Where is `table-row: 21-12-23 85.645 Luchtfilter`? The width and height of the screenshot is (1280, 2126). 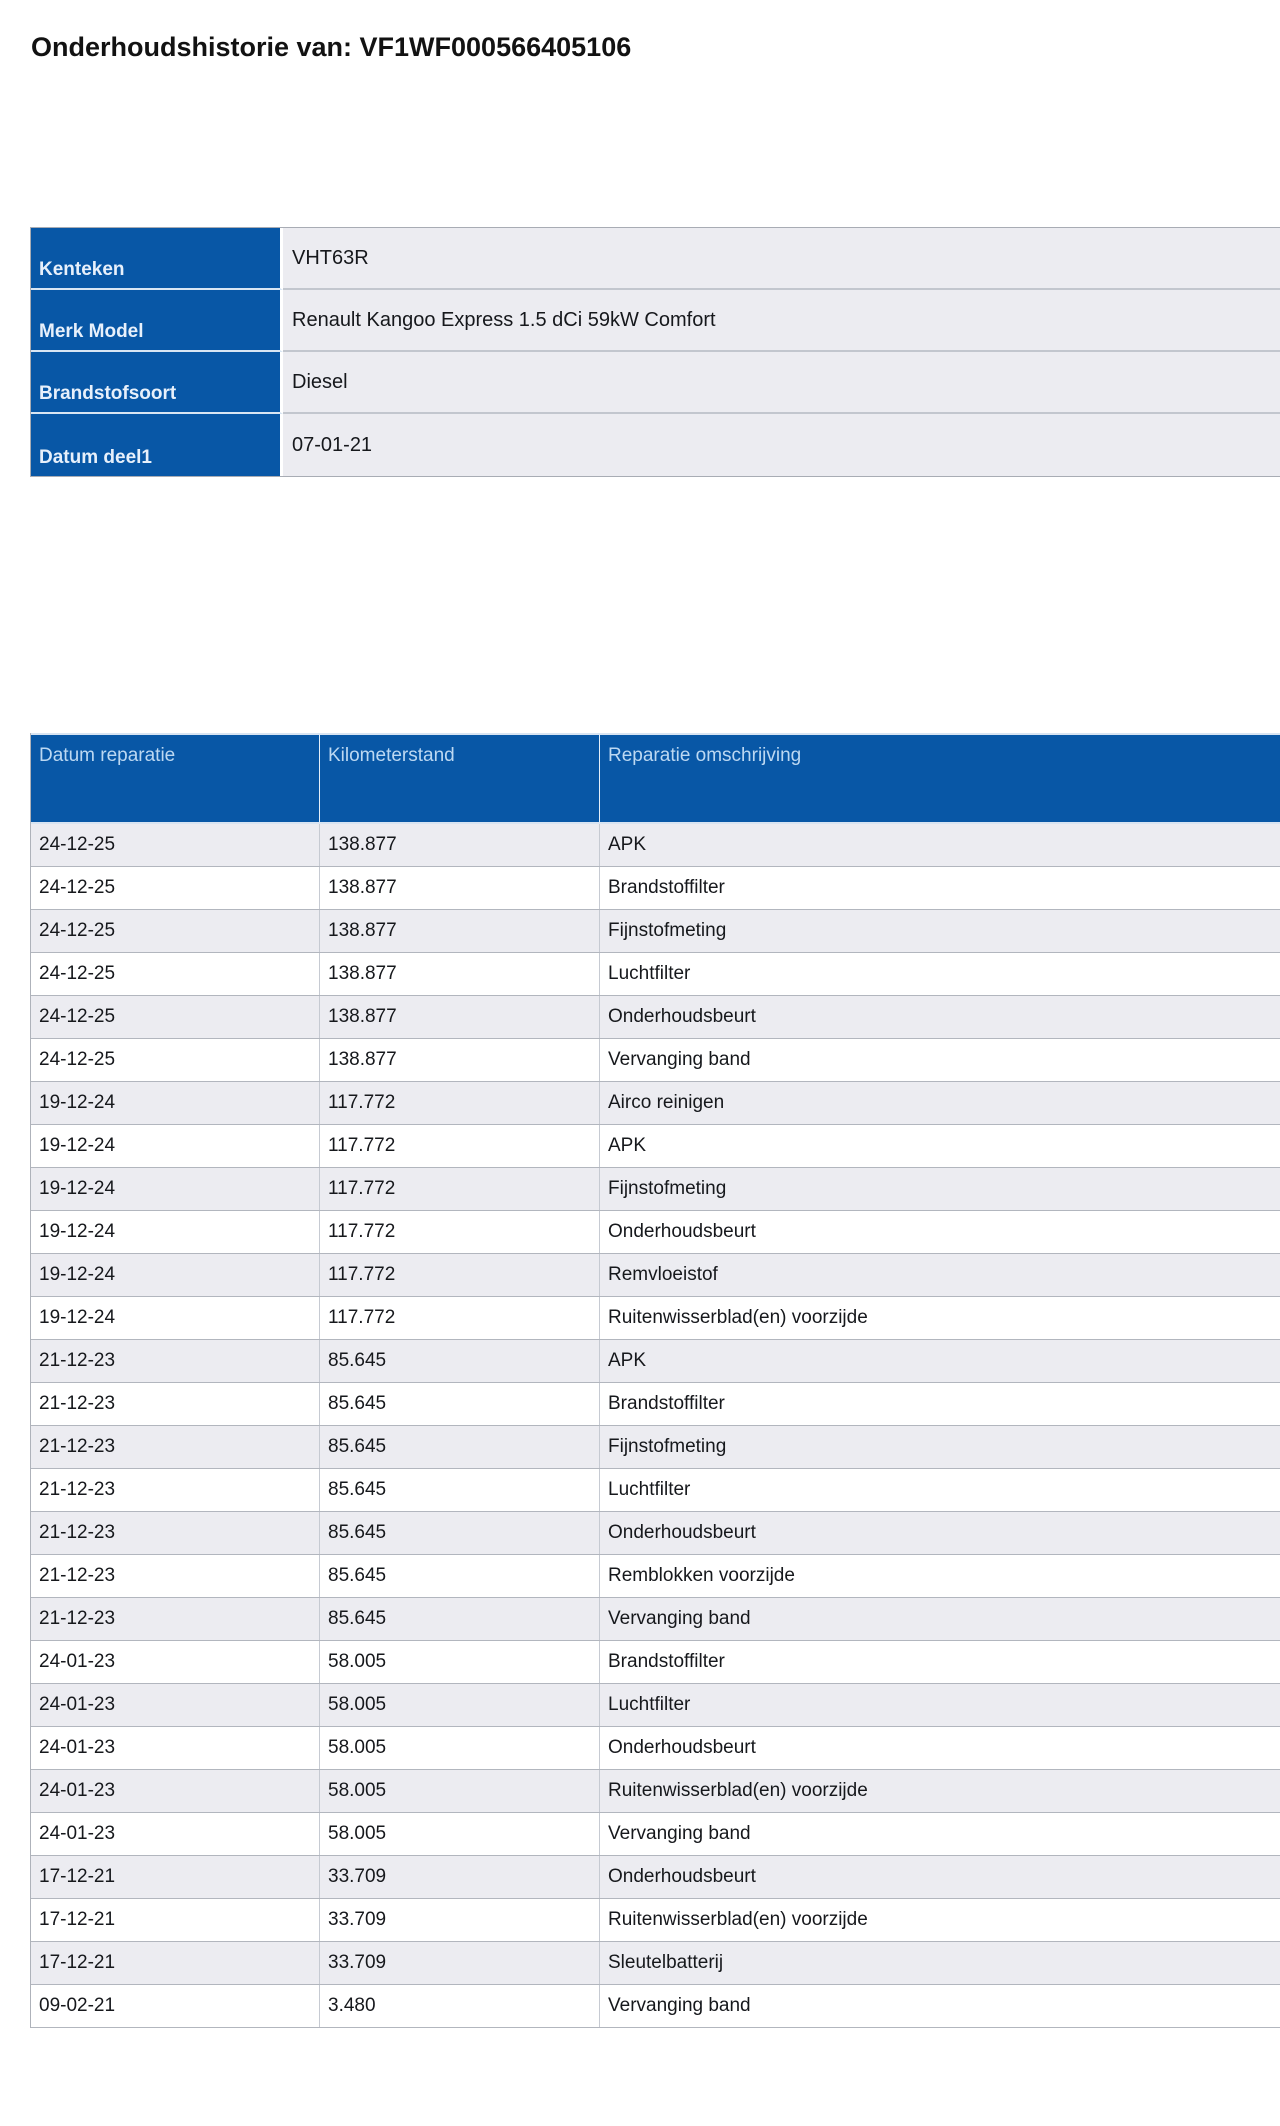
table-row: 21-12-23 85.645 Luchtfilter is located at coordinates (655, 1490).